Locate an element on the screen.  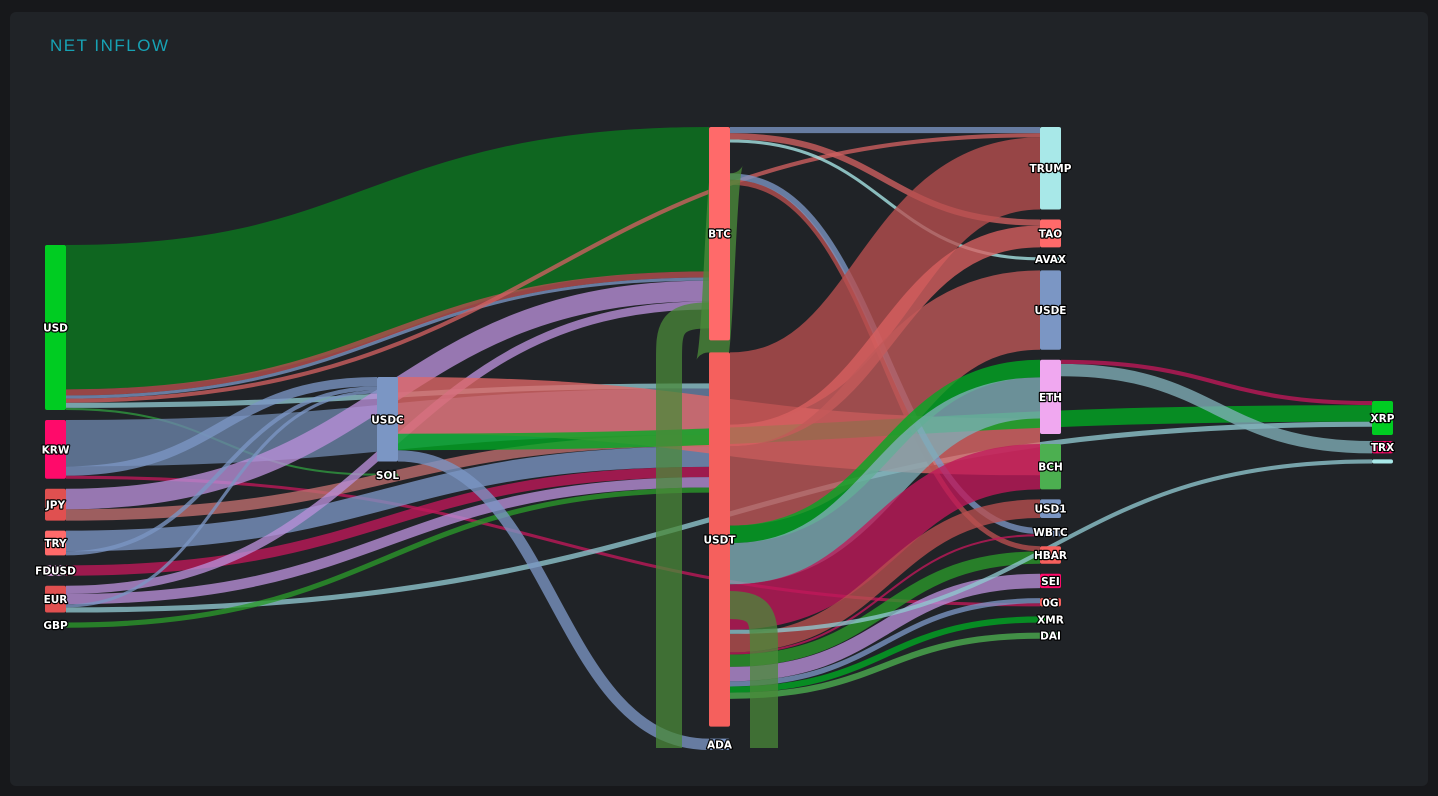
flow-fdusd-usdt is located at coordinates (387, 521).